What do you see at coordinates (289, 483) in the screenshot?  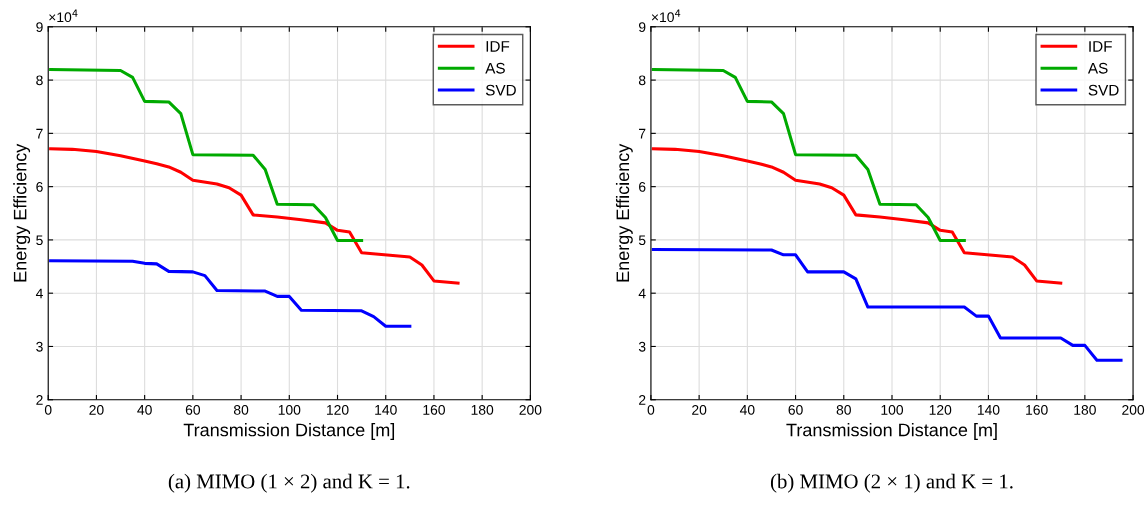 I see `text: (a) MIMO (1 × 2) and K = 1.` at bounding box center [289, 483].